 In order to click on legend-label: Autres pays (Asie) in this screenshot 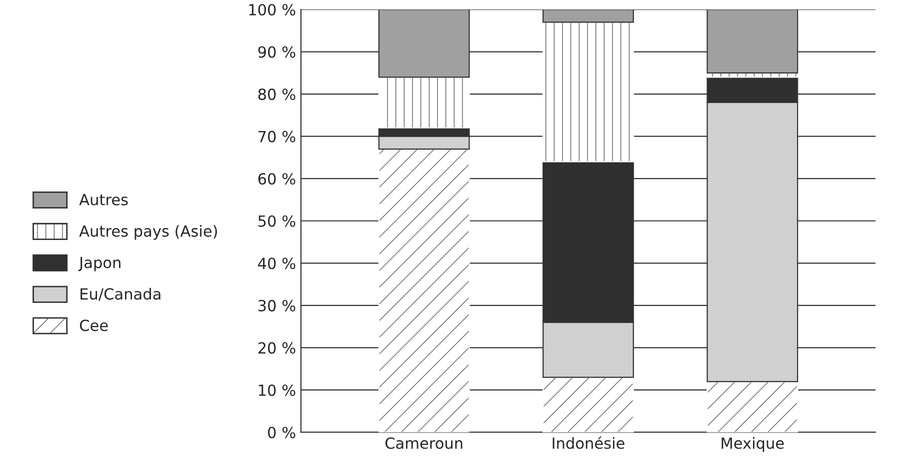, I will do `click(148, 232)`.